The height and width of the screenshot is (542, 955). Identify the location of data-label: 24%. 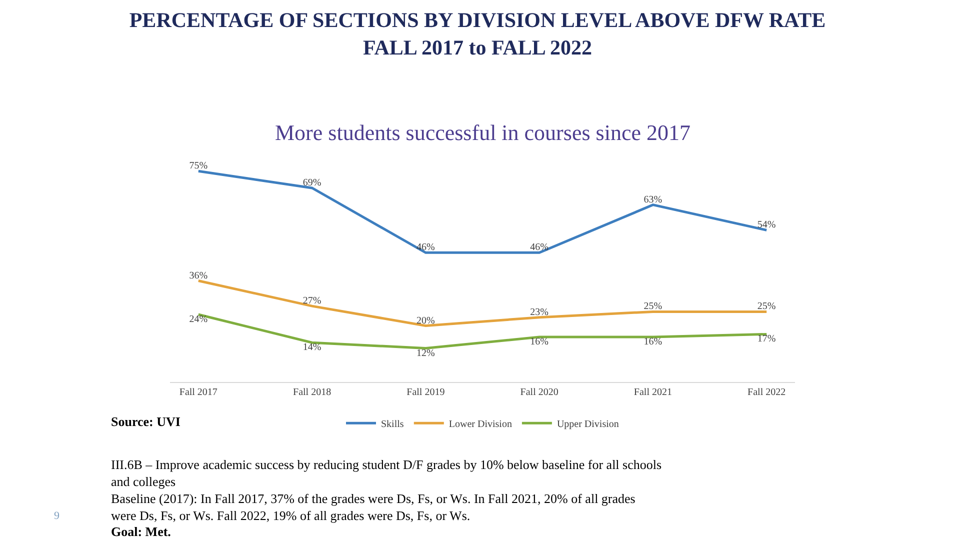
(198, 320).